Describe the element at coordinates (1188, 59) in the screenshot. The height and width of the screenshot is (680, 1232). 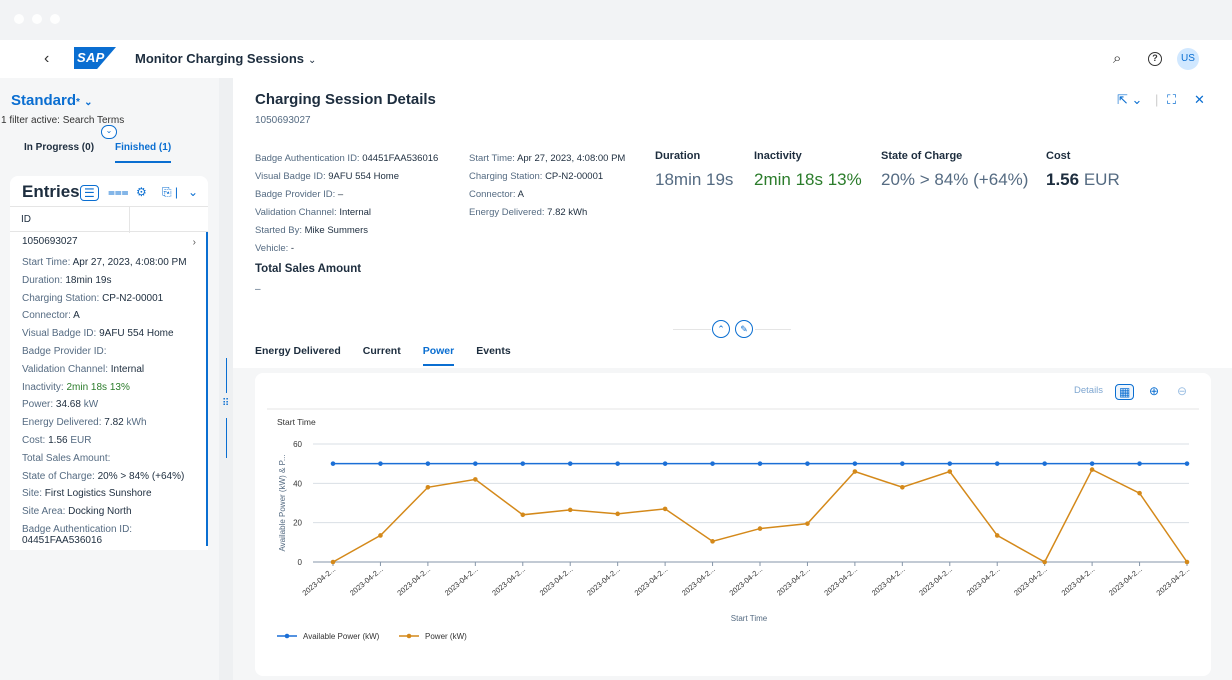
I see `user-avatar: US` at that location.